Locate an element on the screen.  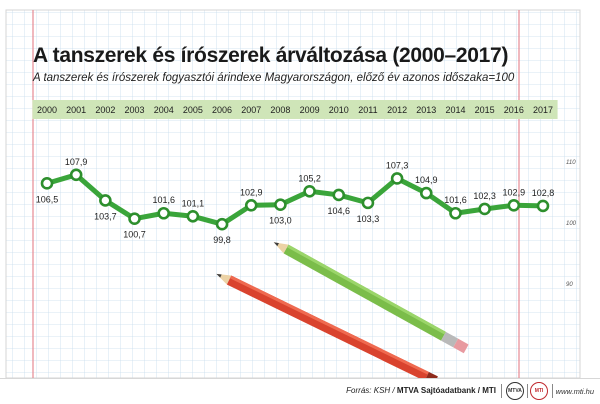
year-label-2009: 2009 is located at coordinates (310, 110).